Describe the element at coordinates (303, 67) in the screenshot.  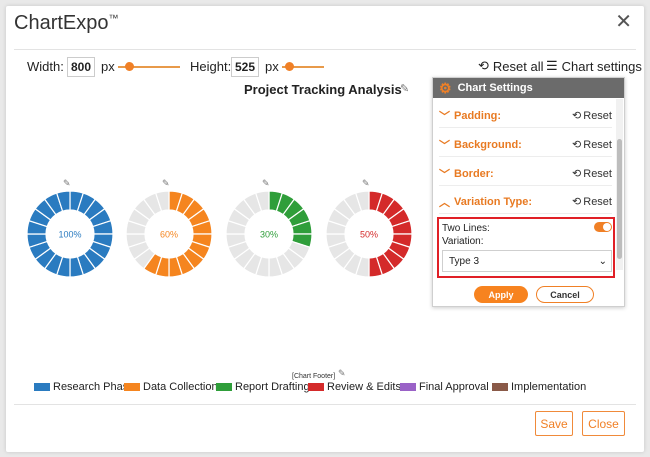
I see `height-slider` at that location.